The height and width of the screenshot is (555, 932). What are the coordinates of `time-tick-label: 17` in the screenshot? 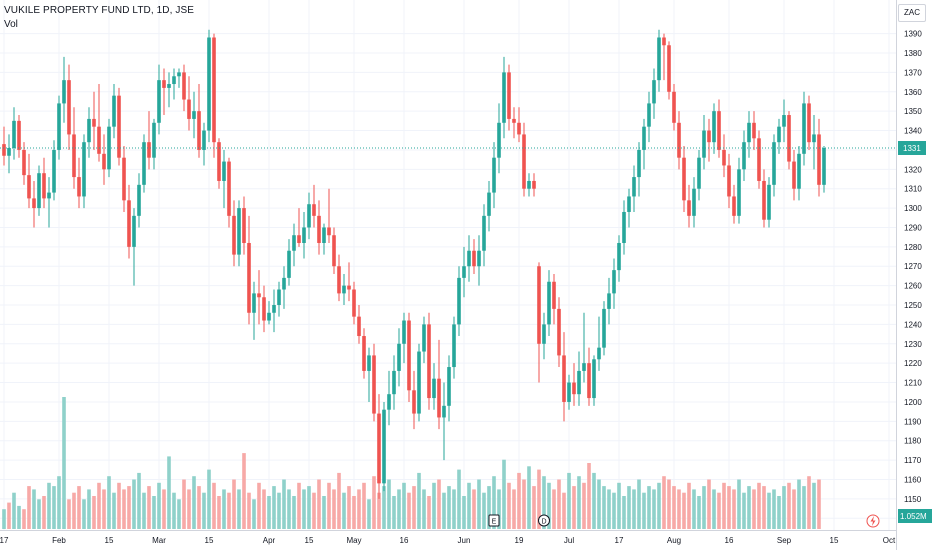 It's located at (4, 540).